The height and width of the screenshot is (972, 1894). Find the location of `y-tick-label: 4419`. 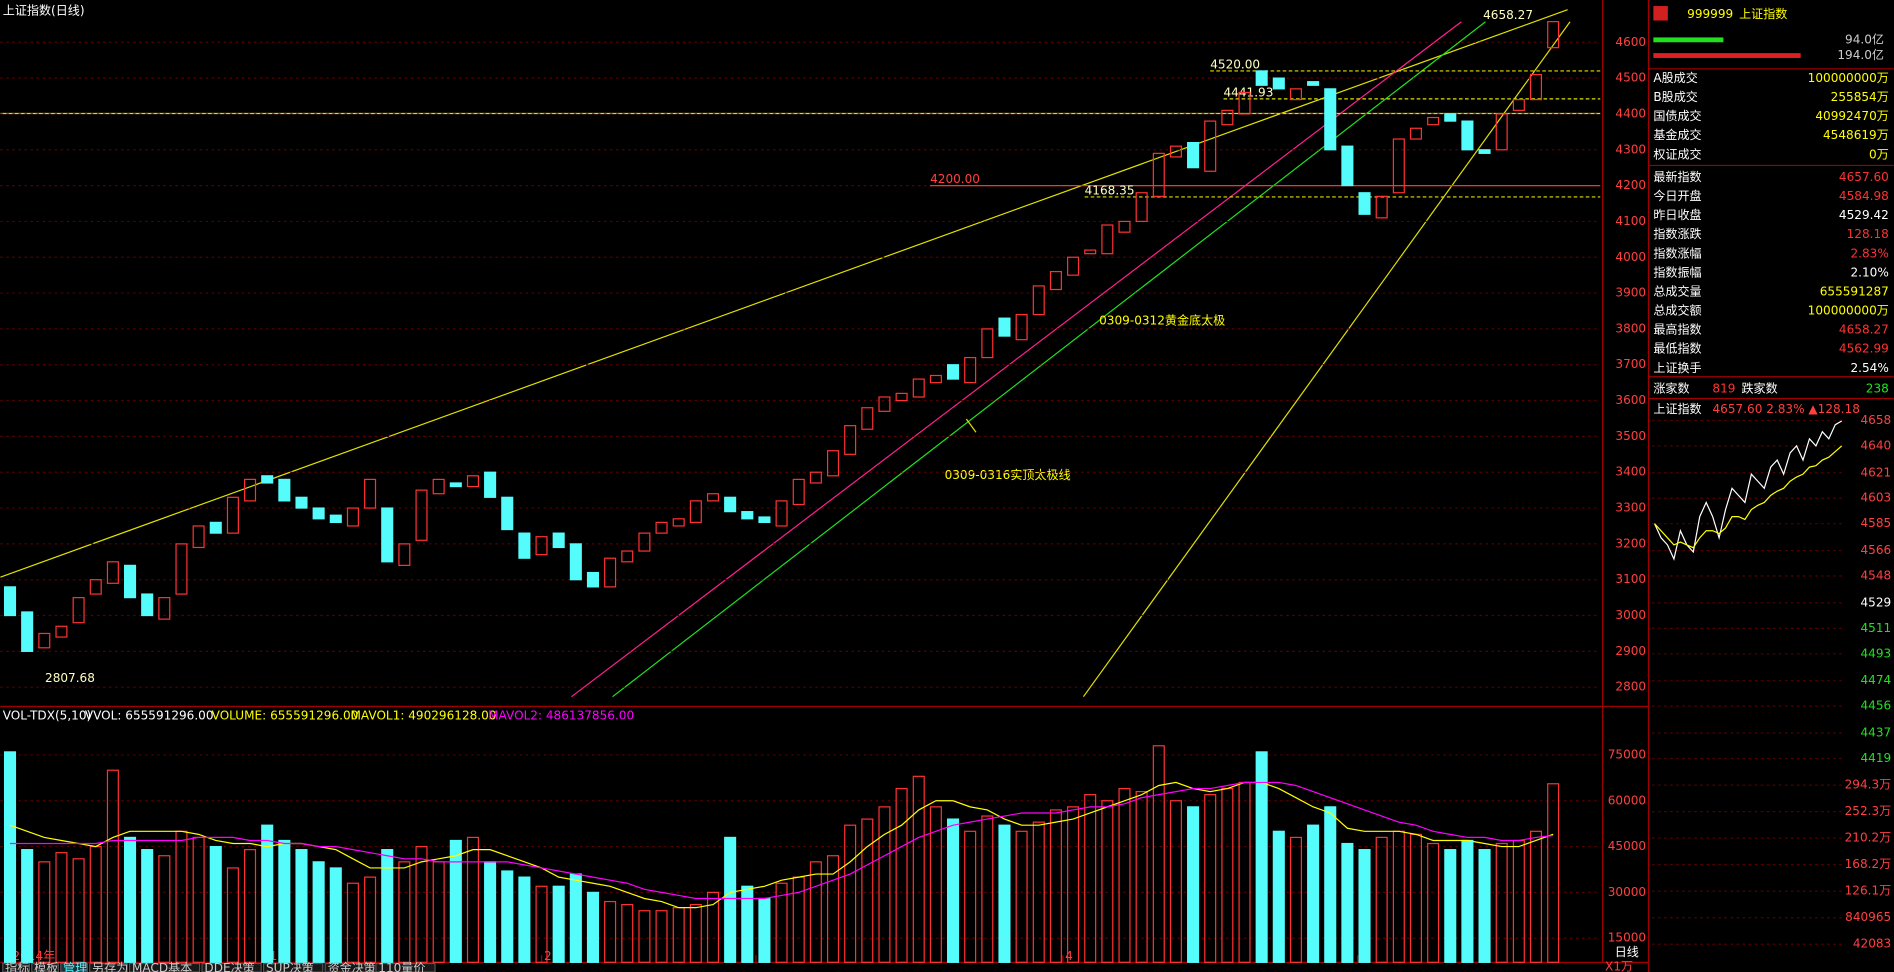

y-tick-label: 4419 is located at coordinates (1876, 758).